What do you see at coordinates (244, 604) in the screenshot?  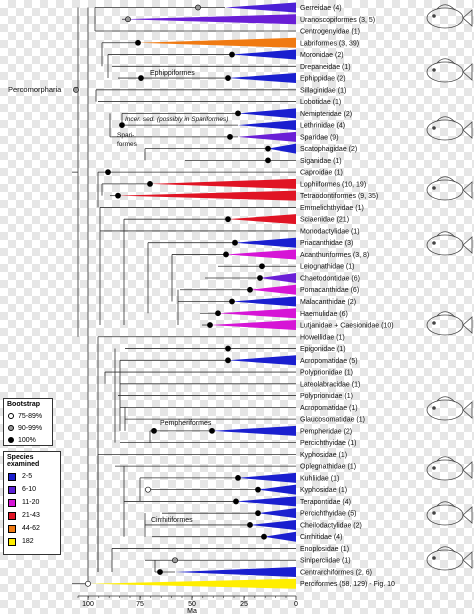 I see `axis-tick-25: 25` at bounding box center [244, 604].